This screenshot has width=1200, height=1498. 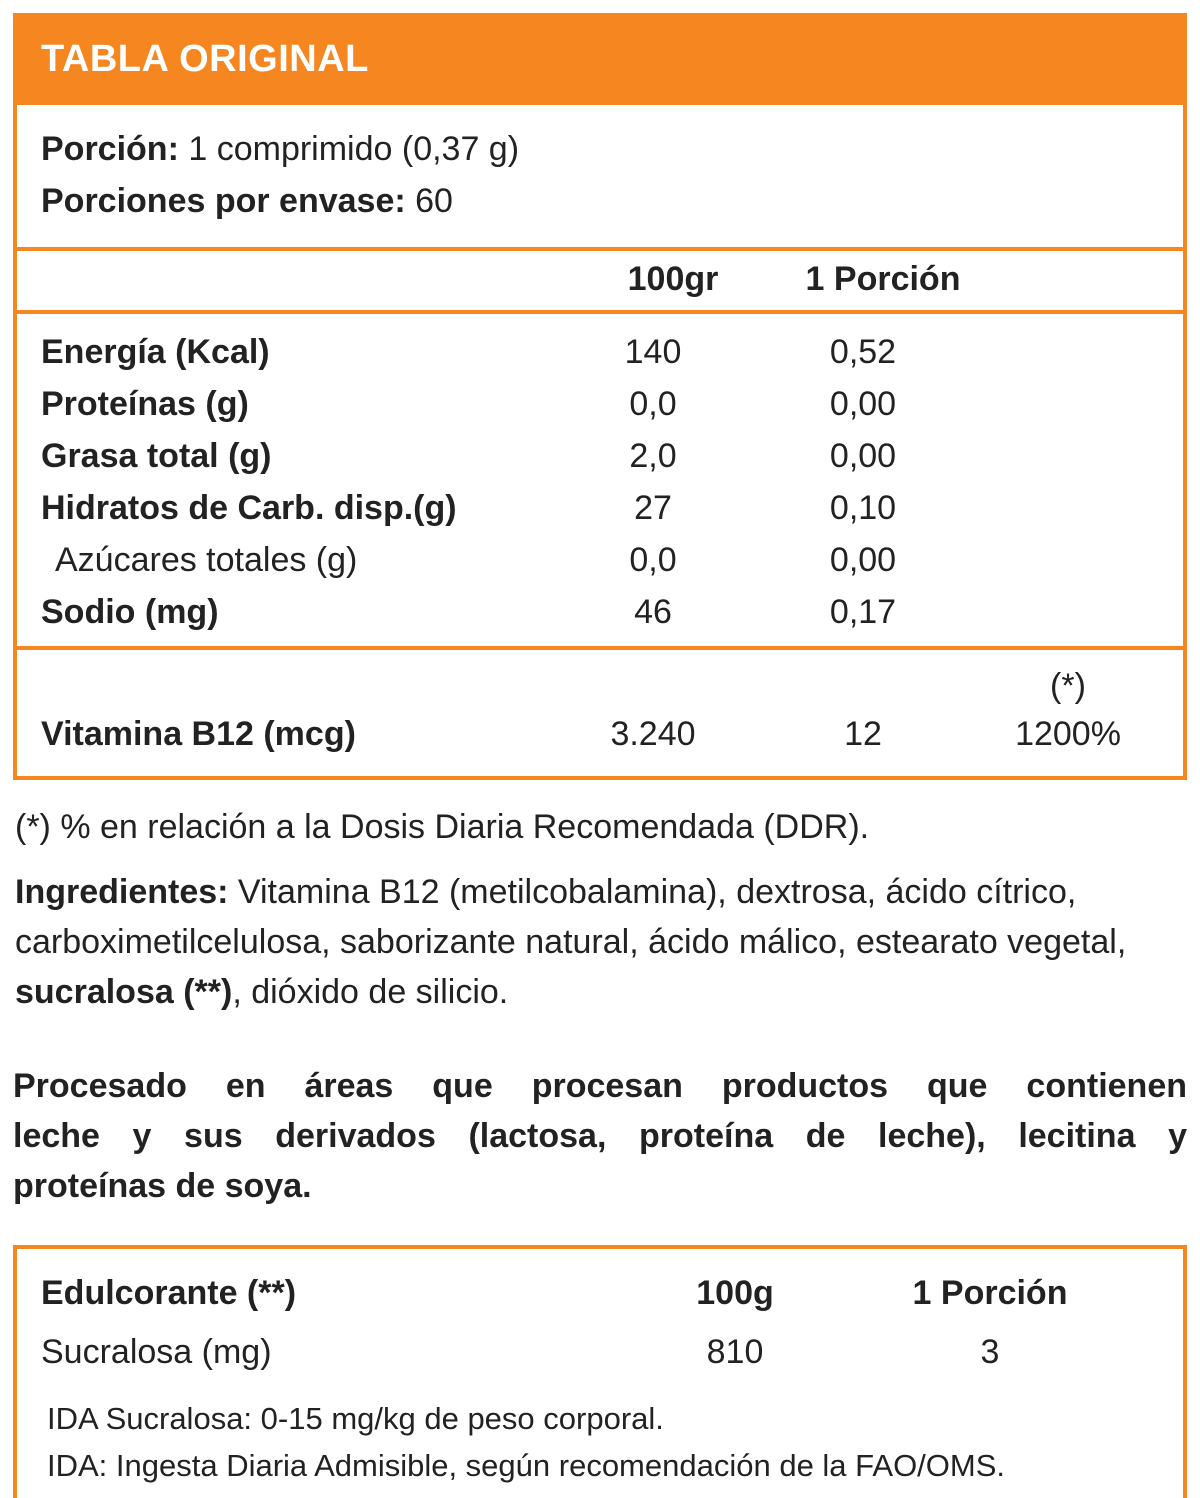 I want to click on table-row: Azúcares totales (g) 0,0 0,00, so click(x=600, y=560).